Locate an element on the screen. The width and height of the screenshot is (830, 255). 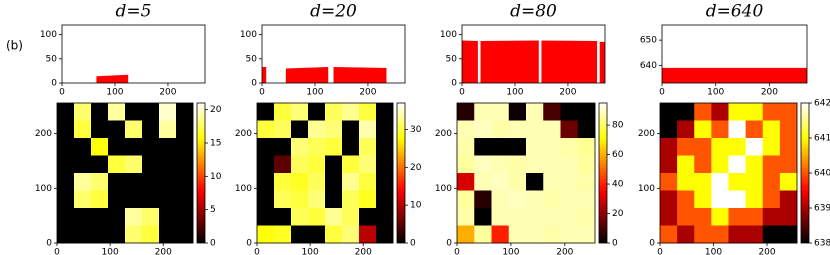
colorbar-tick-label: 20 is located at coordinates (618, 214).